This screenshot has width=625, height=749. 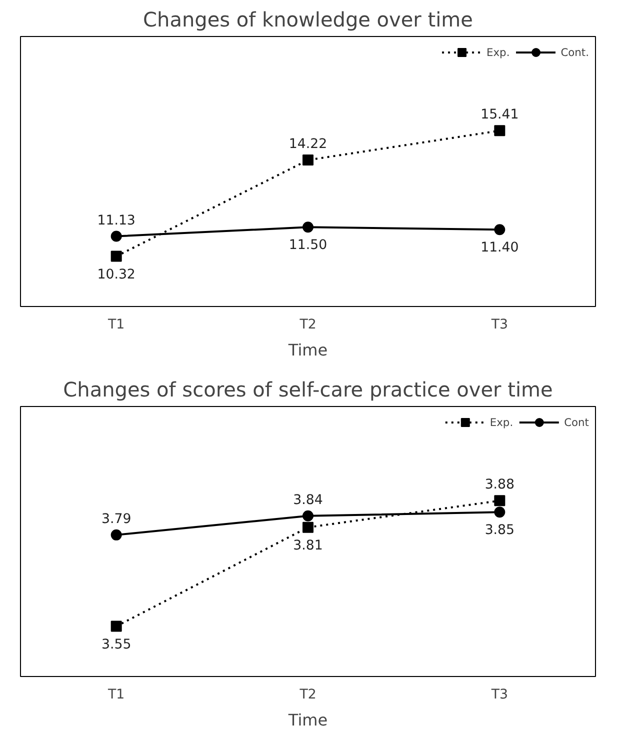 What do you see at coordinates (499, 530) in the screenshot?
I see `data-label: 3.85` at bounding box center [499, 530].